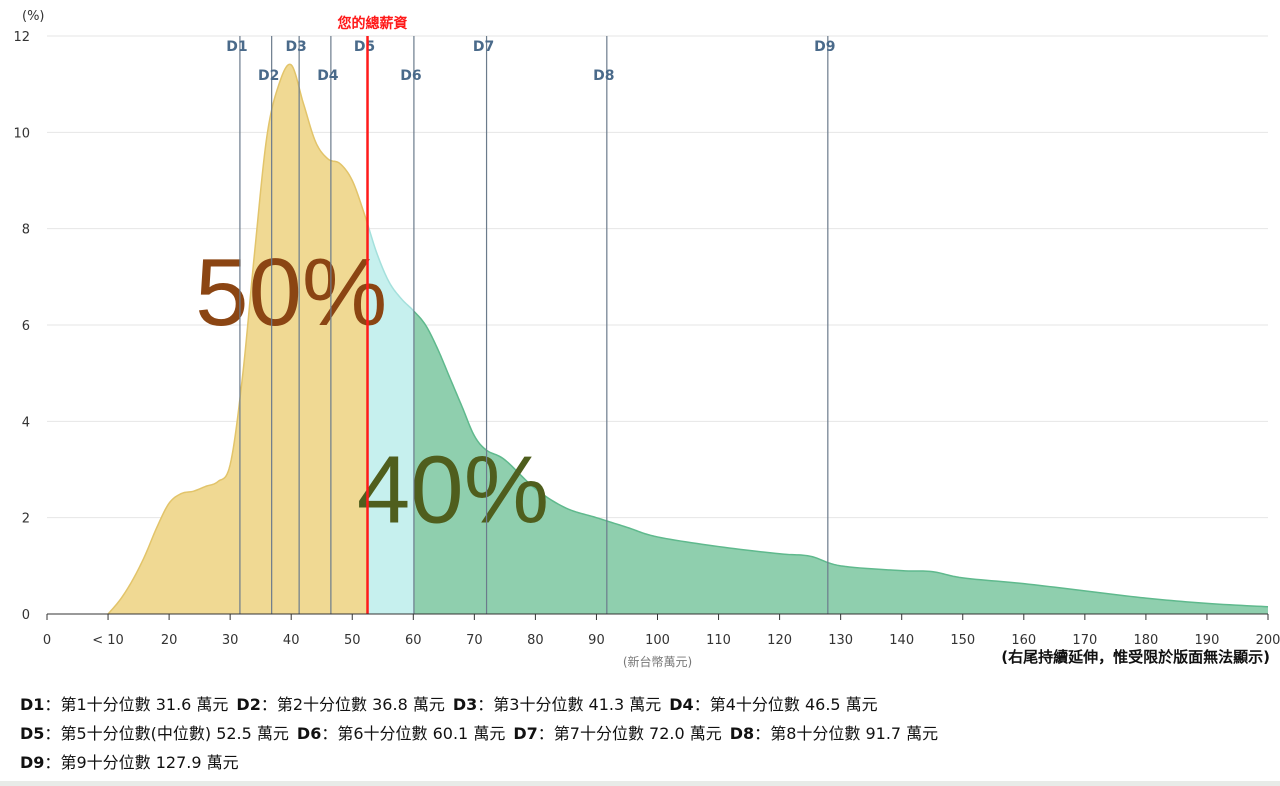 The image size is (1280, 786). What do you see at coordinates (21, 37) in the screenshot?
I see `y-tick-label: 12` at bounding box center [21, 37].